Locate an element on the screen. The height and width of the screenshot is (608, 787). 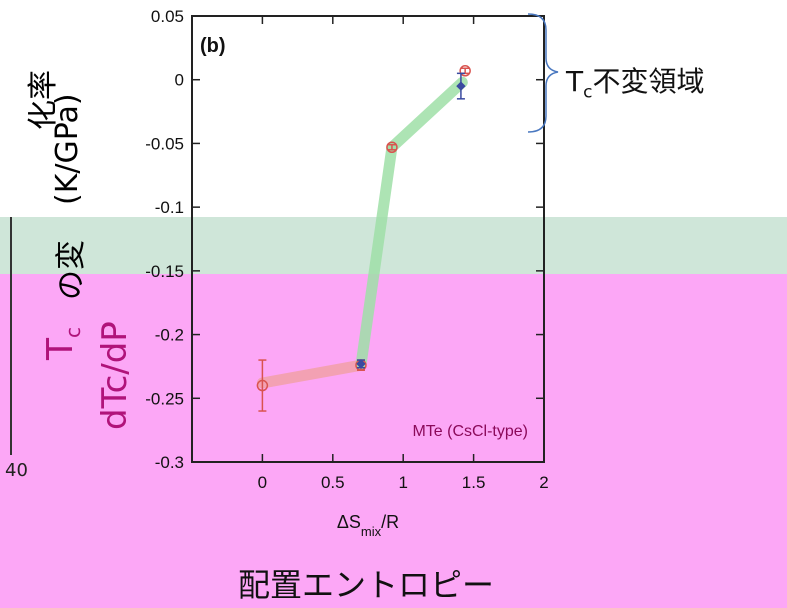
y-tick-label-1: 0 is located at coordinates (179, 80).